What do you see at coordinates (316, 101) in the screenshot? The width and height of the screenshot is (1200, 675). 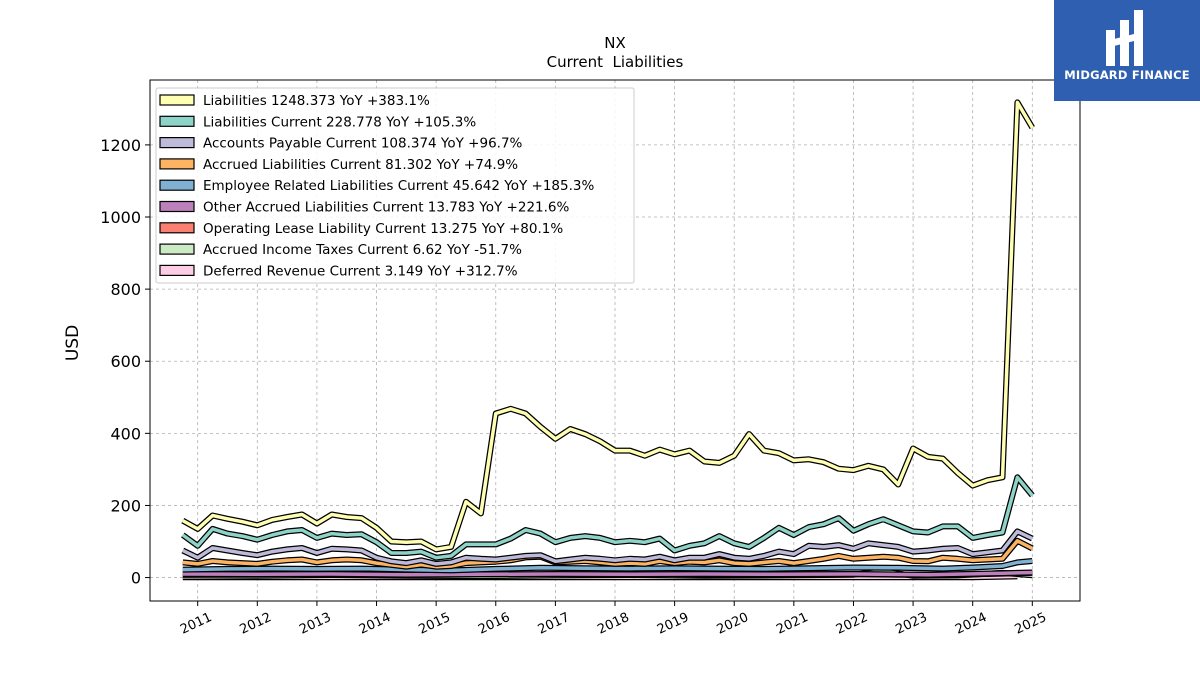 I see `legend-entry: Liabilities 1248.373 YoY +383.1%` at bounding box center [316, 101].